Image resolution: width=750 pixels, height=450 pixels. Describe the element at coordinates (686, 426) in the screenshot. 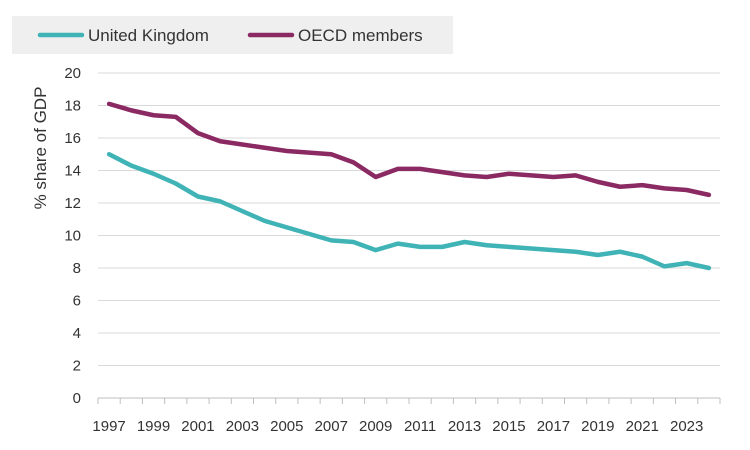

I see `x-tick-label: 2023` at that location.